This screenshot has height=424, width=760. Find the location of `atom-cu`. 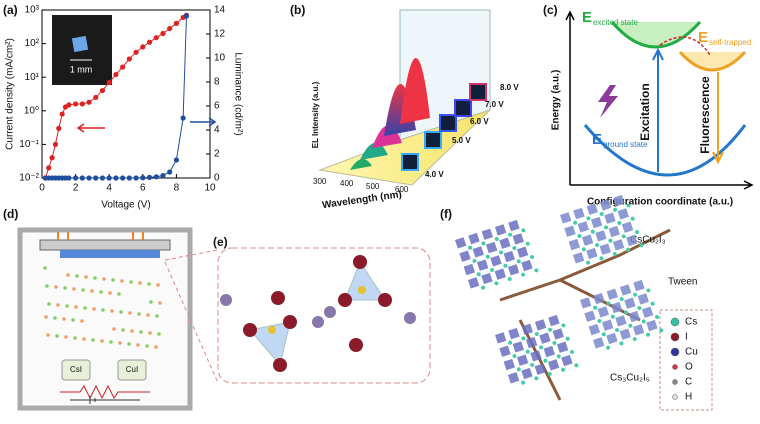

atom-cu is located at coordinates (362, 290).